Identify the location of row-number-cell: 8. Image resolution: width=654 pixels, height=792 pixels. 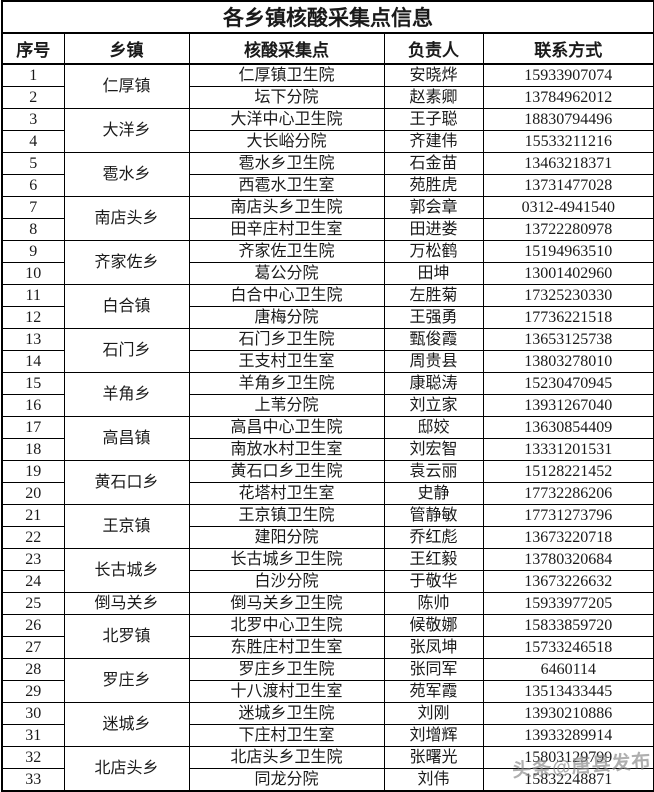
(33, 229).